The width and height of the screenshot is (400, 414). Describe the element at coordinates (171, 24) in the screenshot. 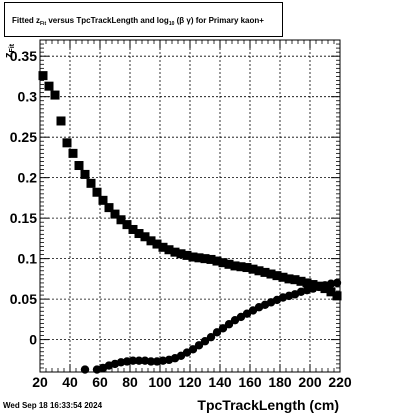

I see `title-subscript: 10` at that location.